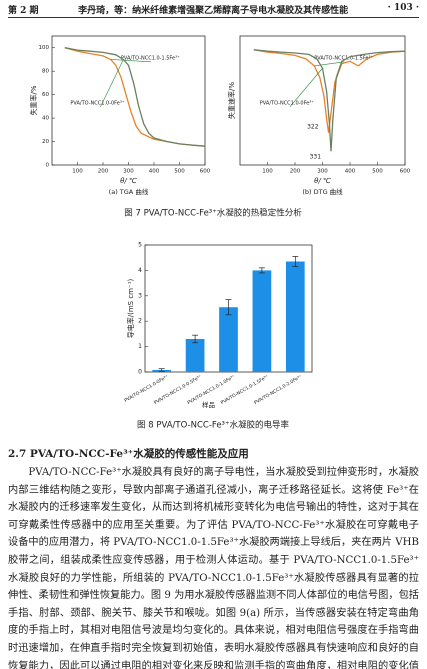 This screenshot has height=669, width=427. I want to click on figure-caption: 图 8 PVA/TO-NCC-Fe³⁺水凝胶的电导率, so click(213, 425).